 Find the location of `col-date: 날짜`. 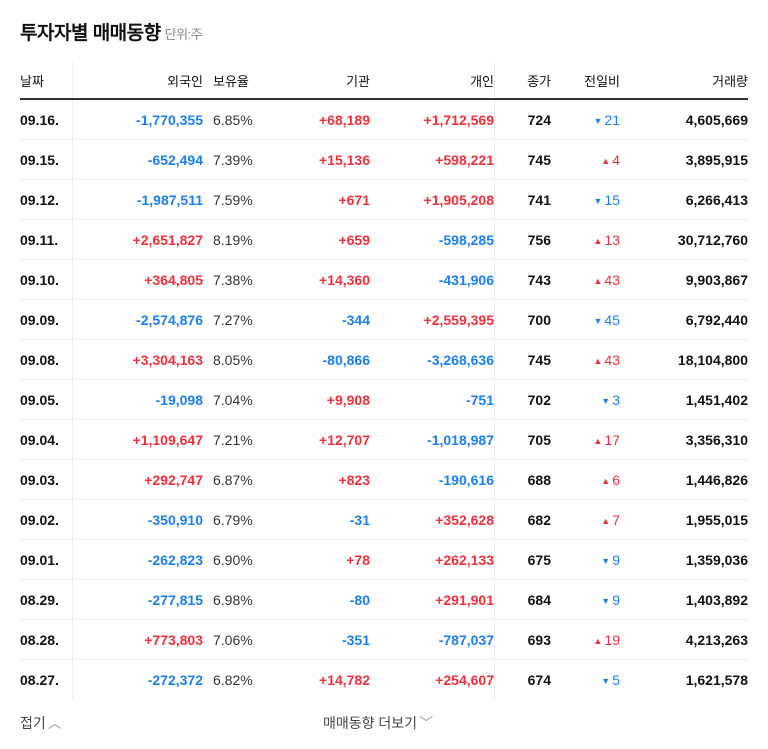

col-date: 날짜 is located at coordinates (46, 81).